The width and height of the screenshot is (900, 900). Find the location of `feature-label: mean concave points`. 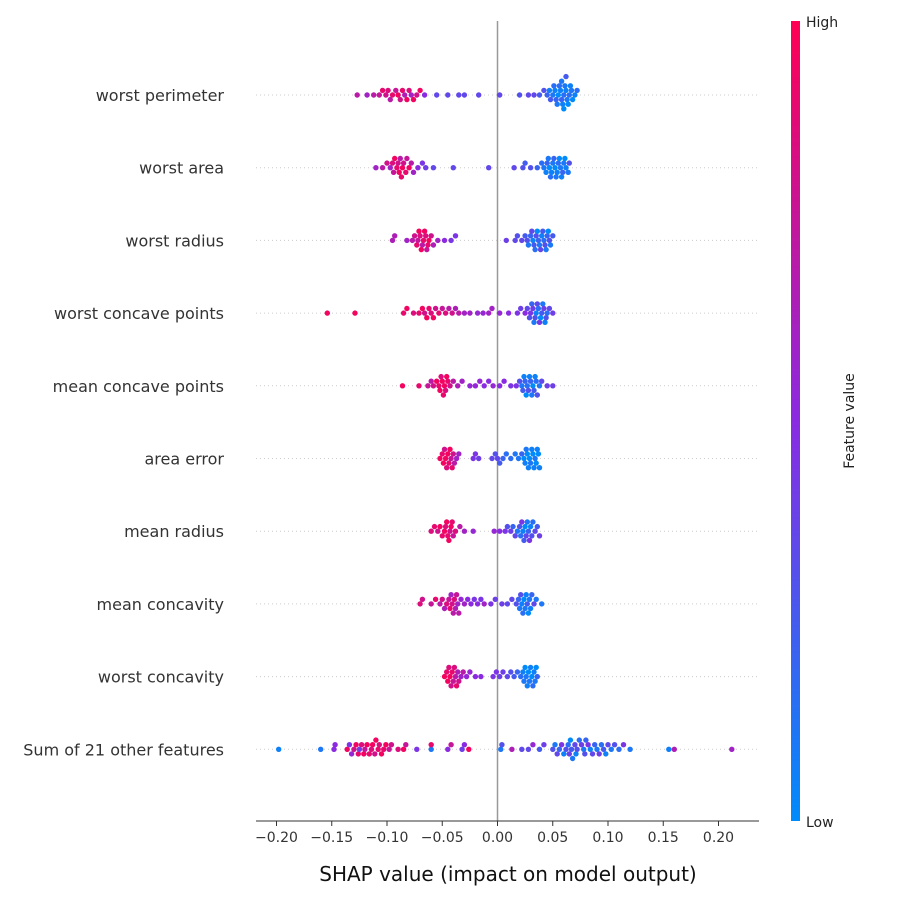

feature-label: mean concave points is located at coordinates (138, 386).